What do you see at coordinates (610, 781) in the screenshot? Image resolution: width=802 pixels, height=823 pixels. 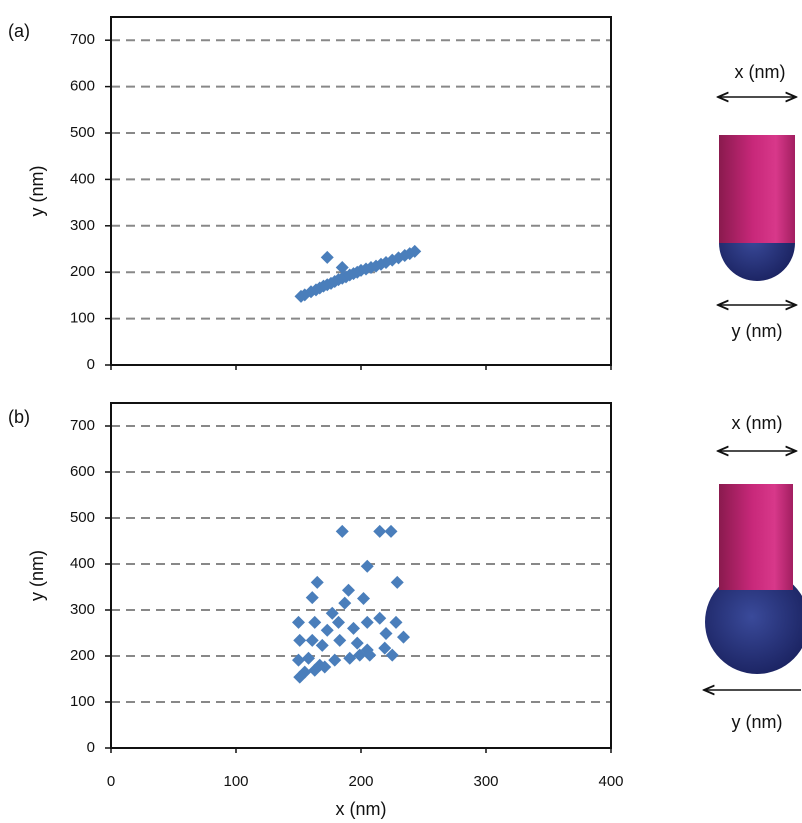 I see `x-tick-label: 400` at bounding box center [610, 781].